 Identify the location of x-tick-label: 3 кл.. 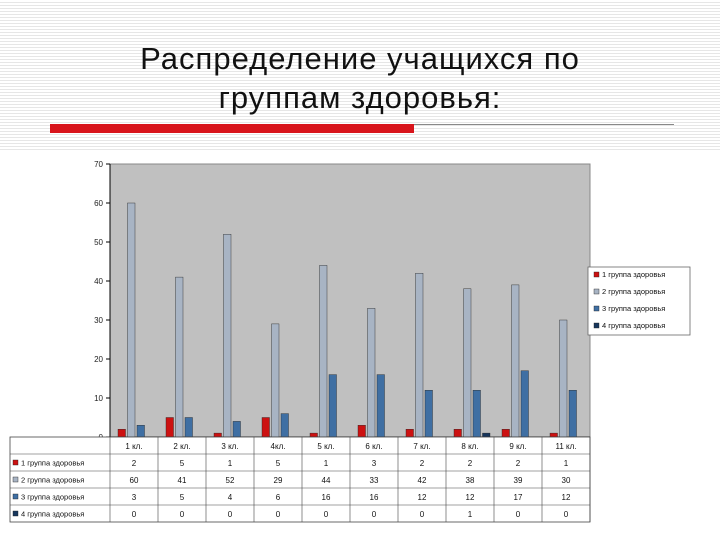
(229, 446).